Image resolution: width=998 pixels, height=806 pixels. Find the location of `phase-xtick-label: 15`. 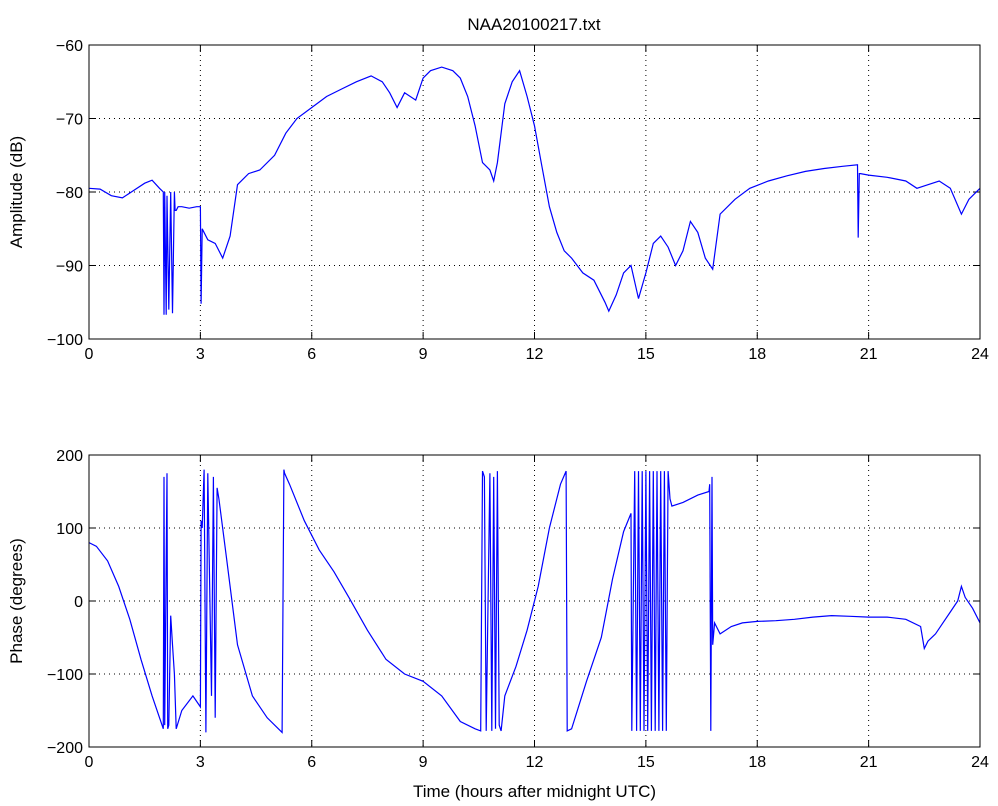

phase-xtick-label: 15 is located at coordinates (646, 762).